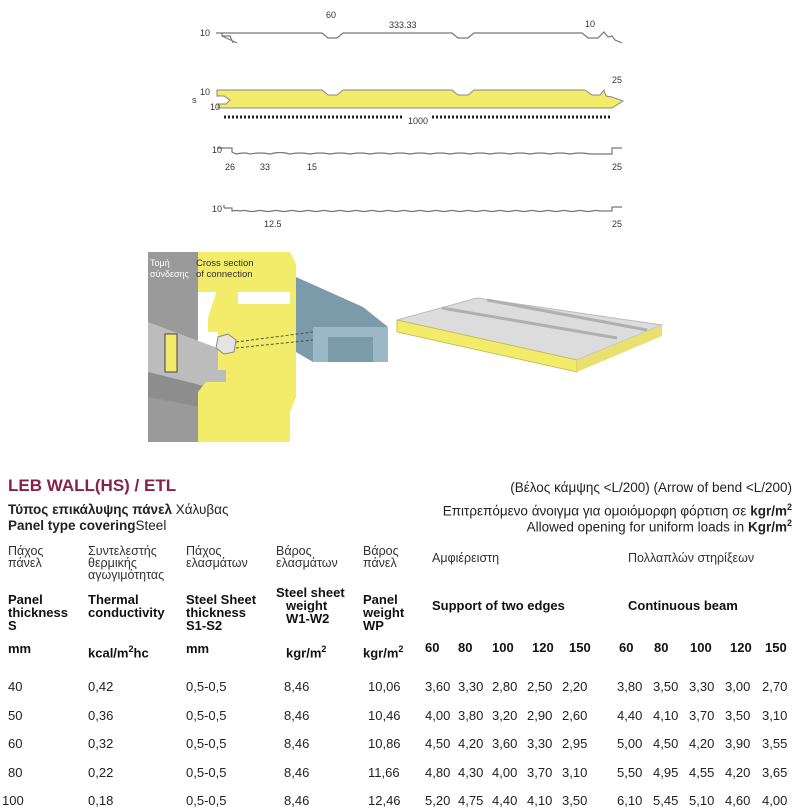  What do you see at coordinates (13, 800) in the screenshot?
I see `table-cell: 100` at bounding box center [13, 800].